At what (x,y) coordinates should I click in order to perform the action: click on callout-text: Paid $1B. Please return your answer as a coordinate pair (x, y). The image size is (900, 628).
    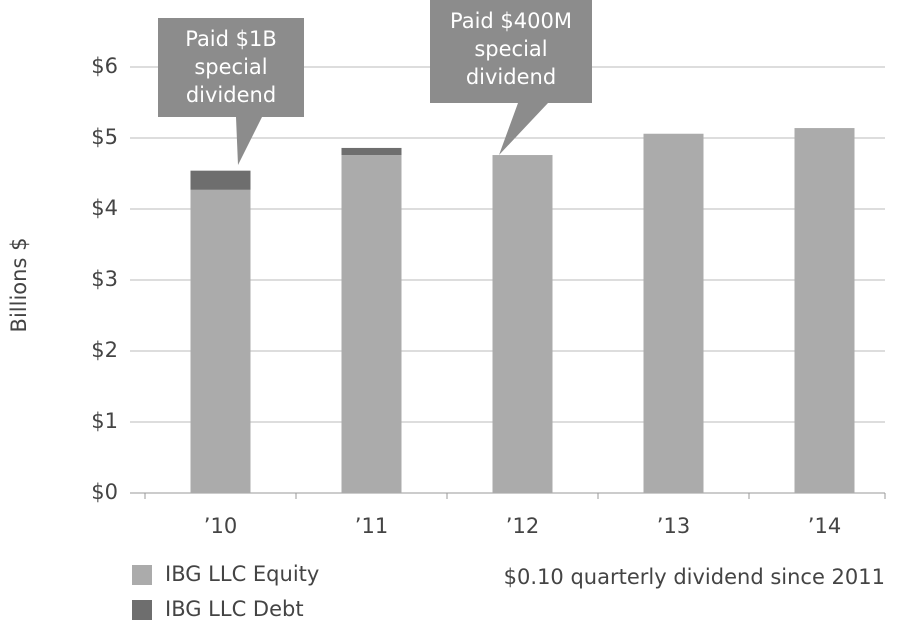
    Looking at the image, I should click on (231, 39).